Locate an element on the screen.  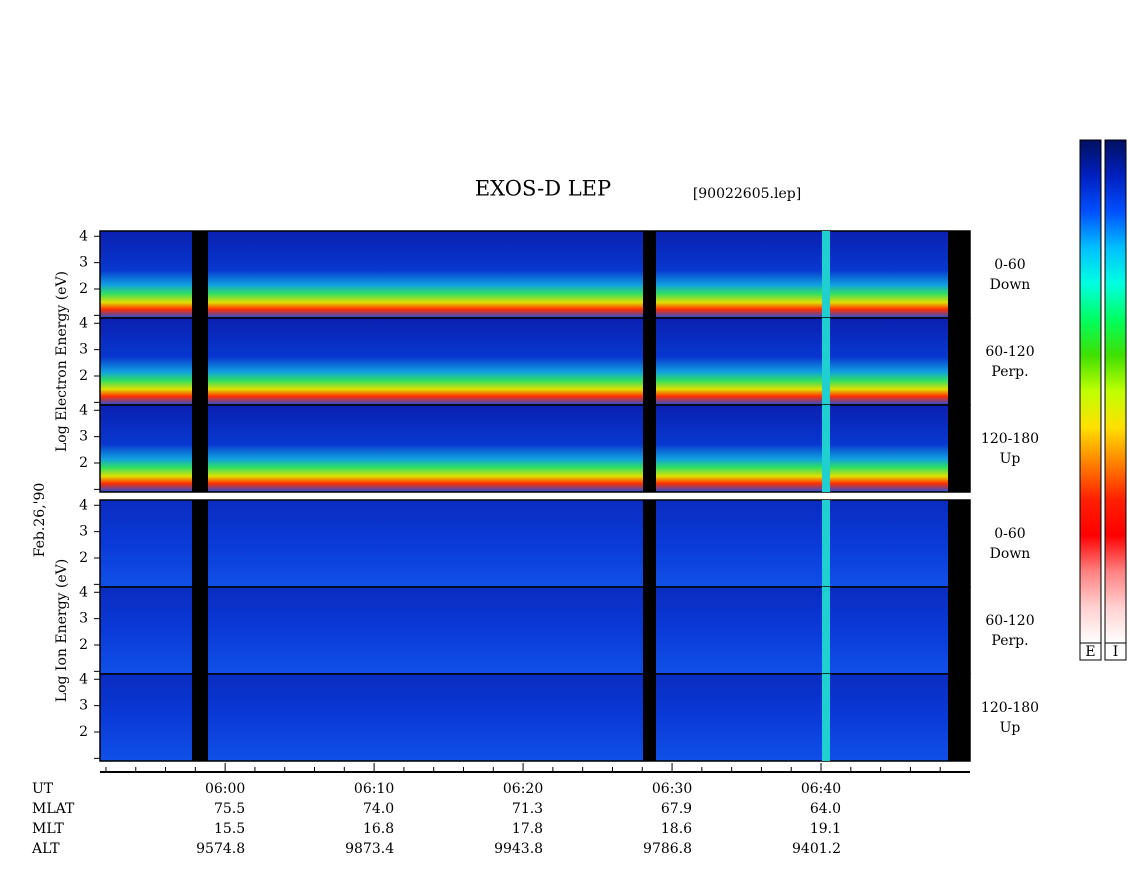
x-tick-label: 06:30 is located at coordinates (672, 789).